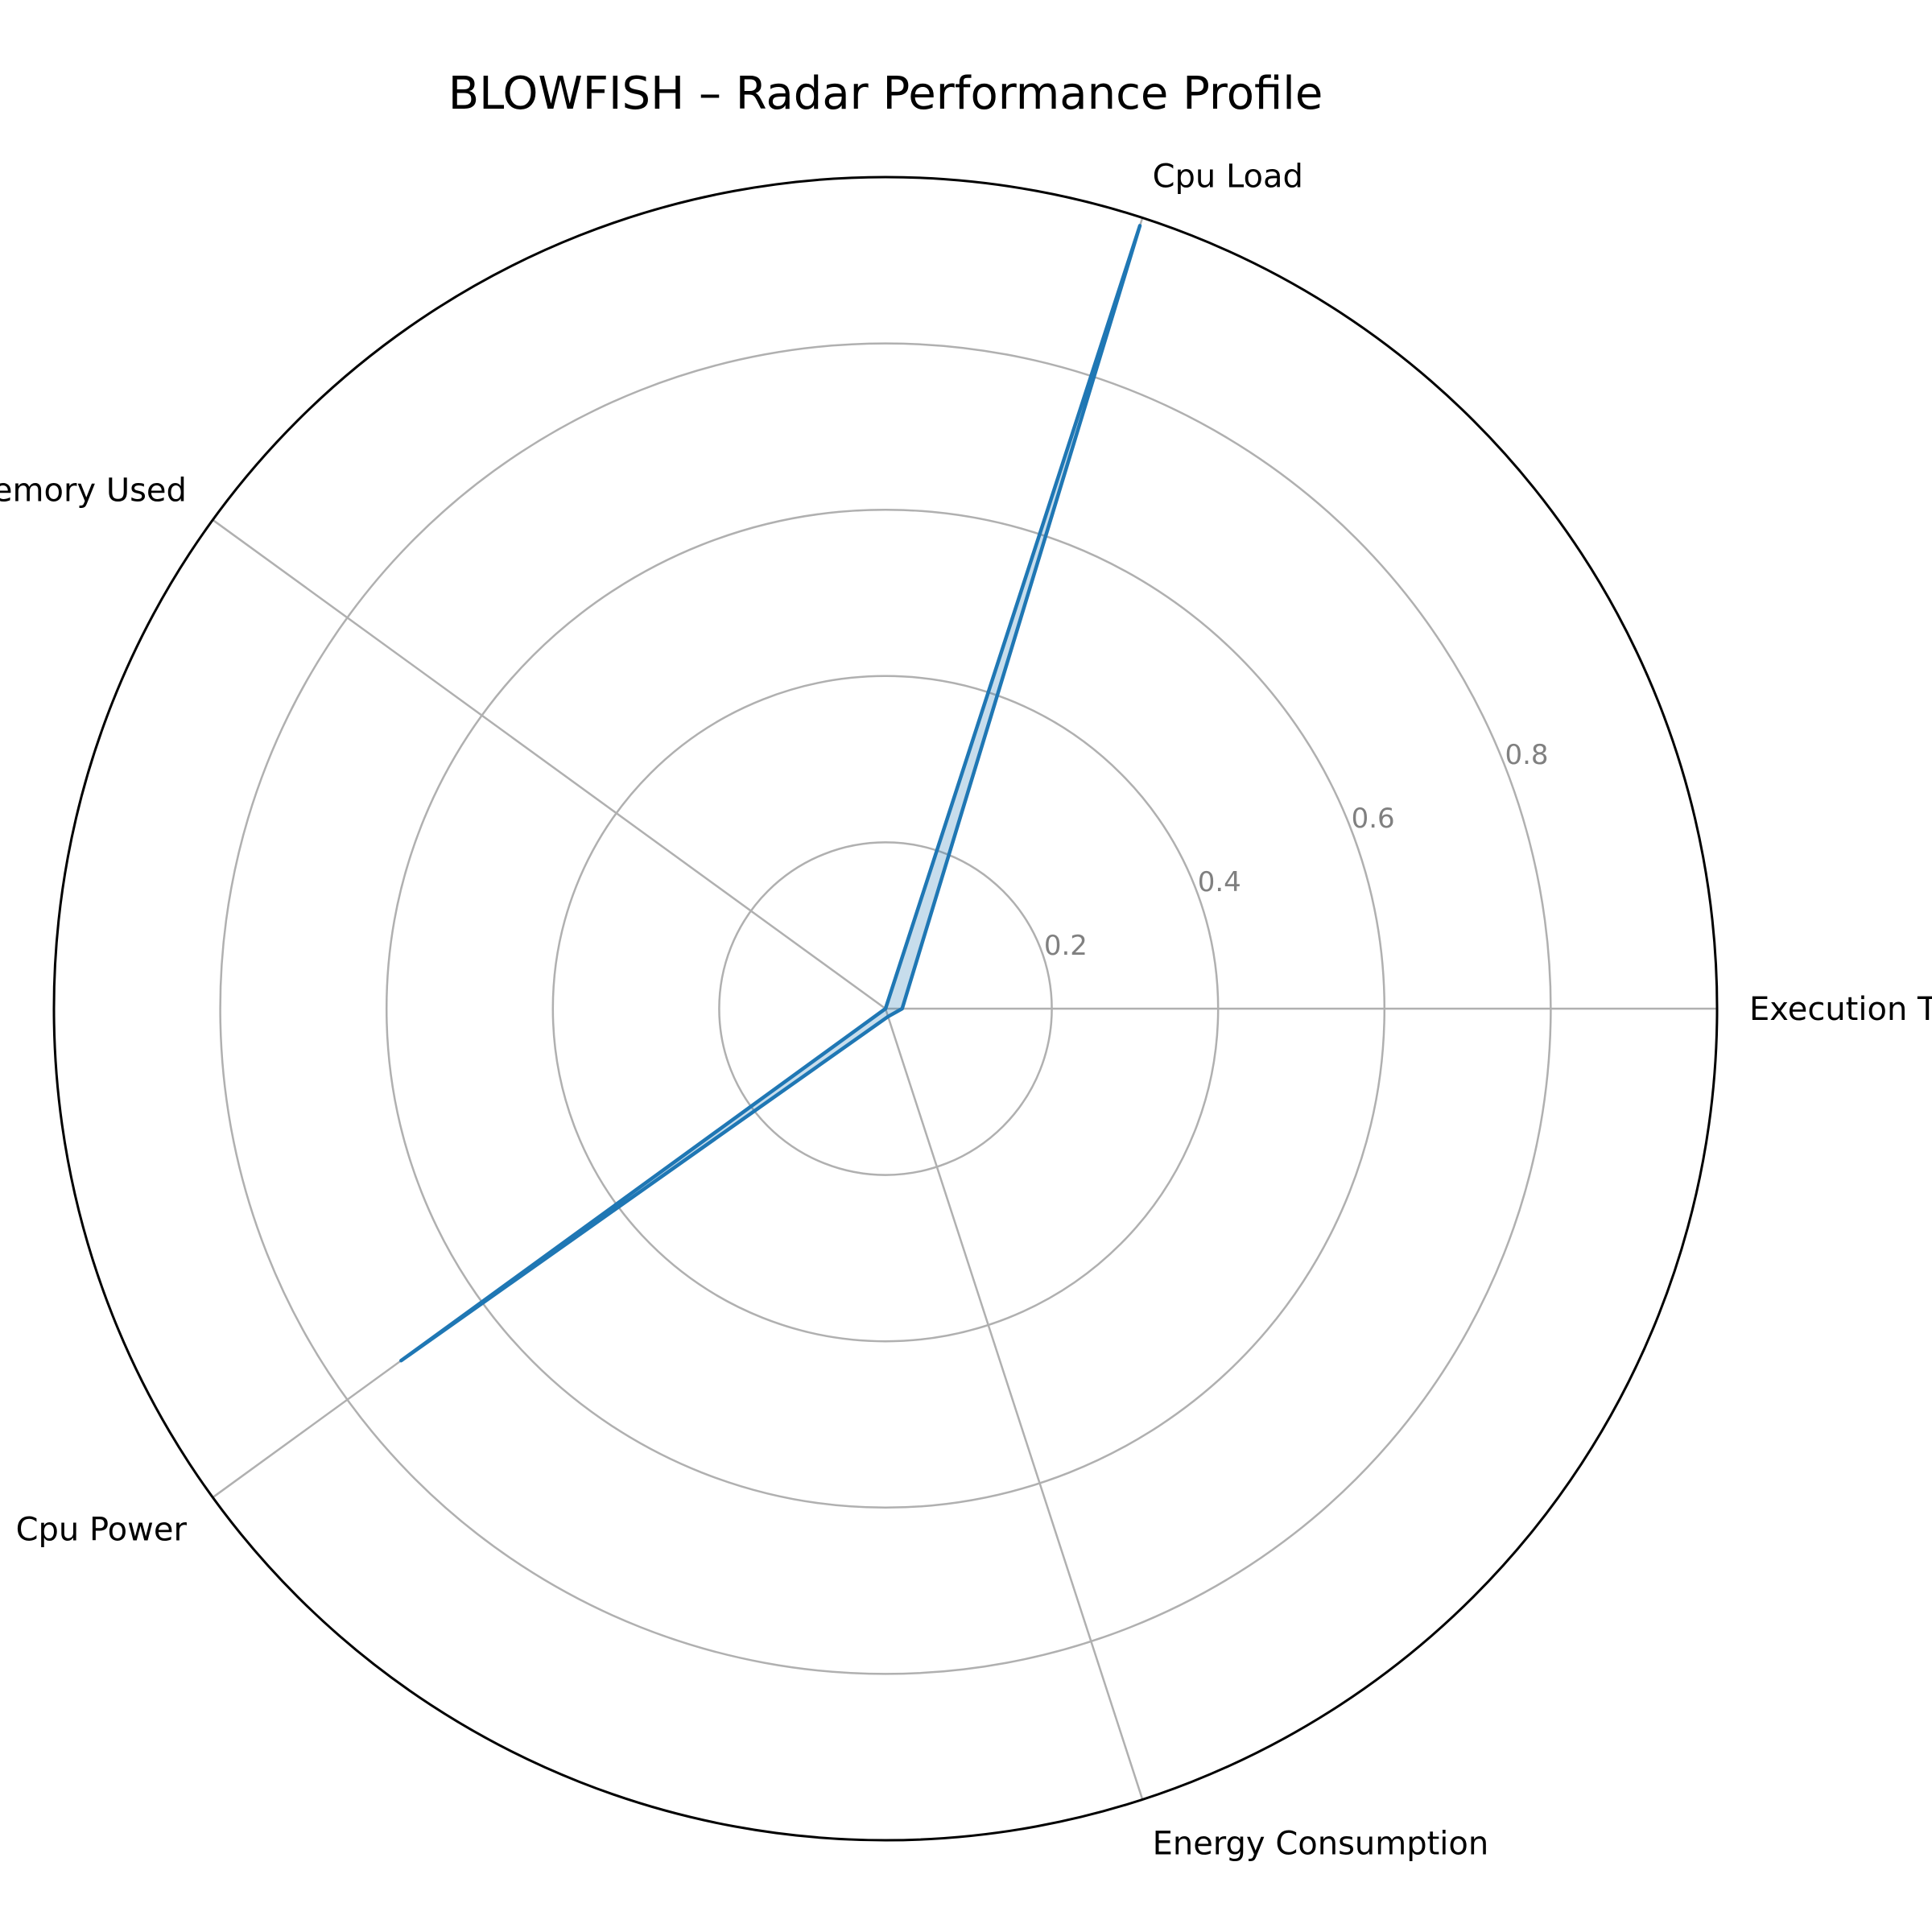 The width and height of the screenshot is (1932, 1932). I want to click on axis-label-2: Cpu Load, so click(1228, 177).